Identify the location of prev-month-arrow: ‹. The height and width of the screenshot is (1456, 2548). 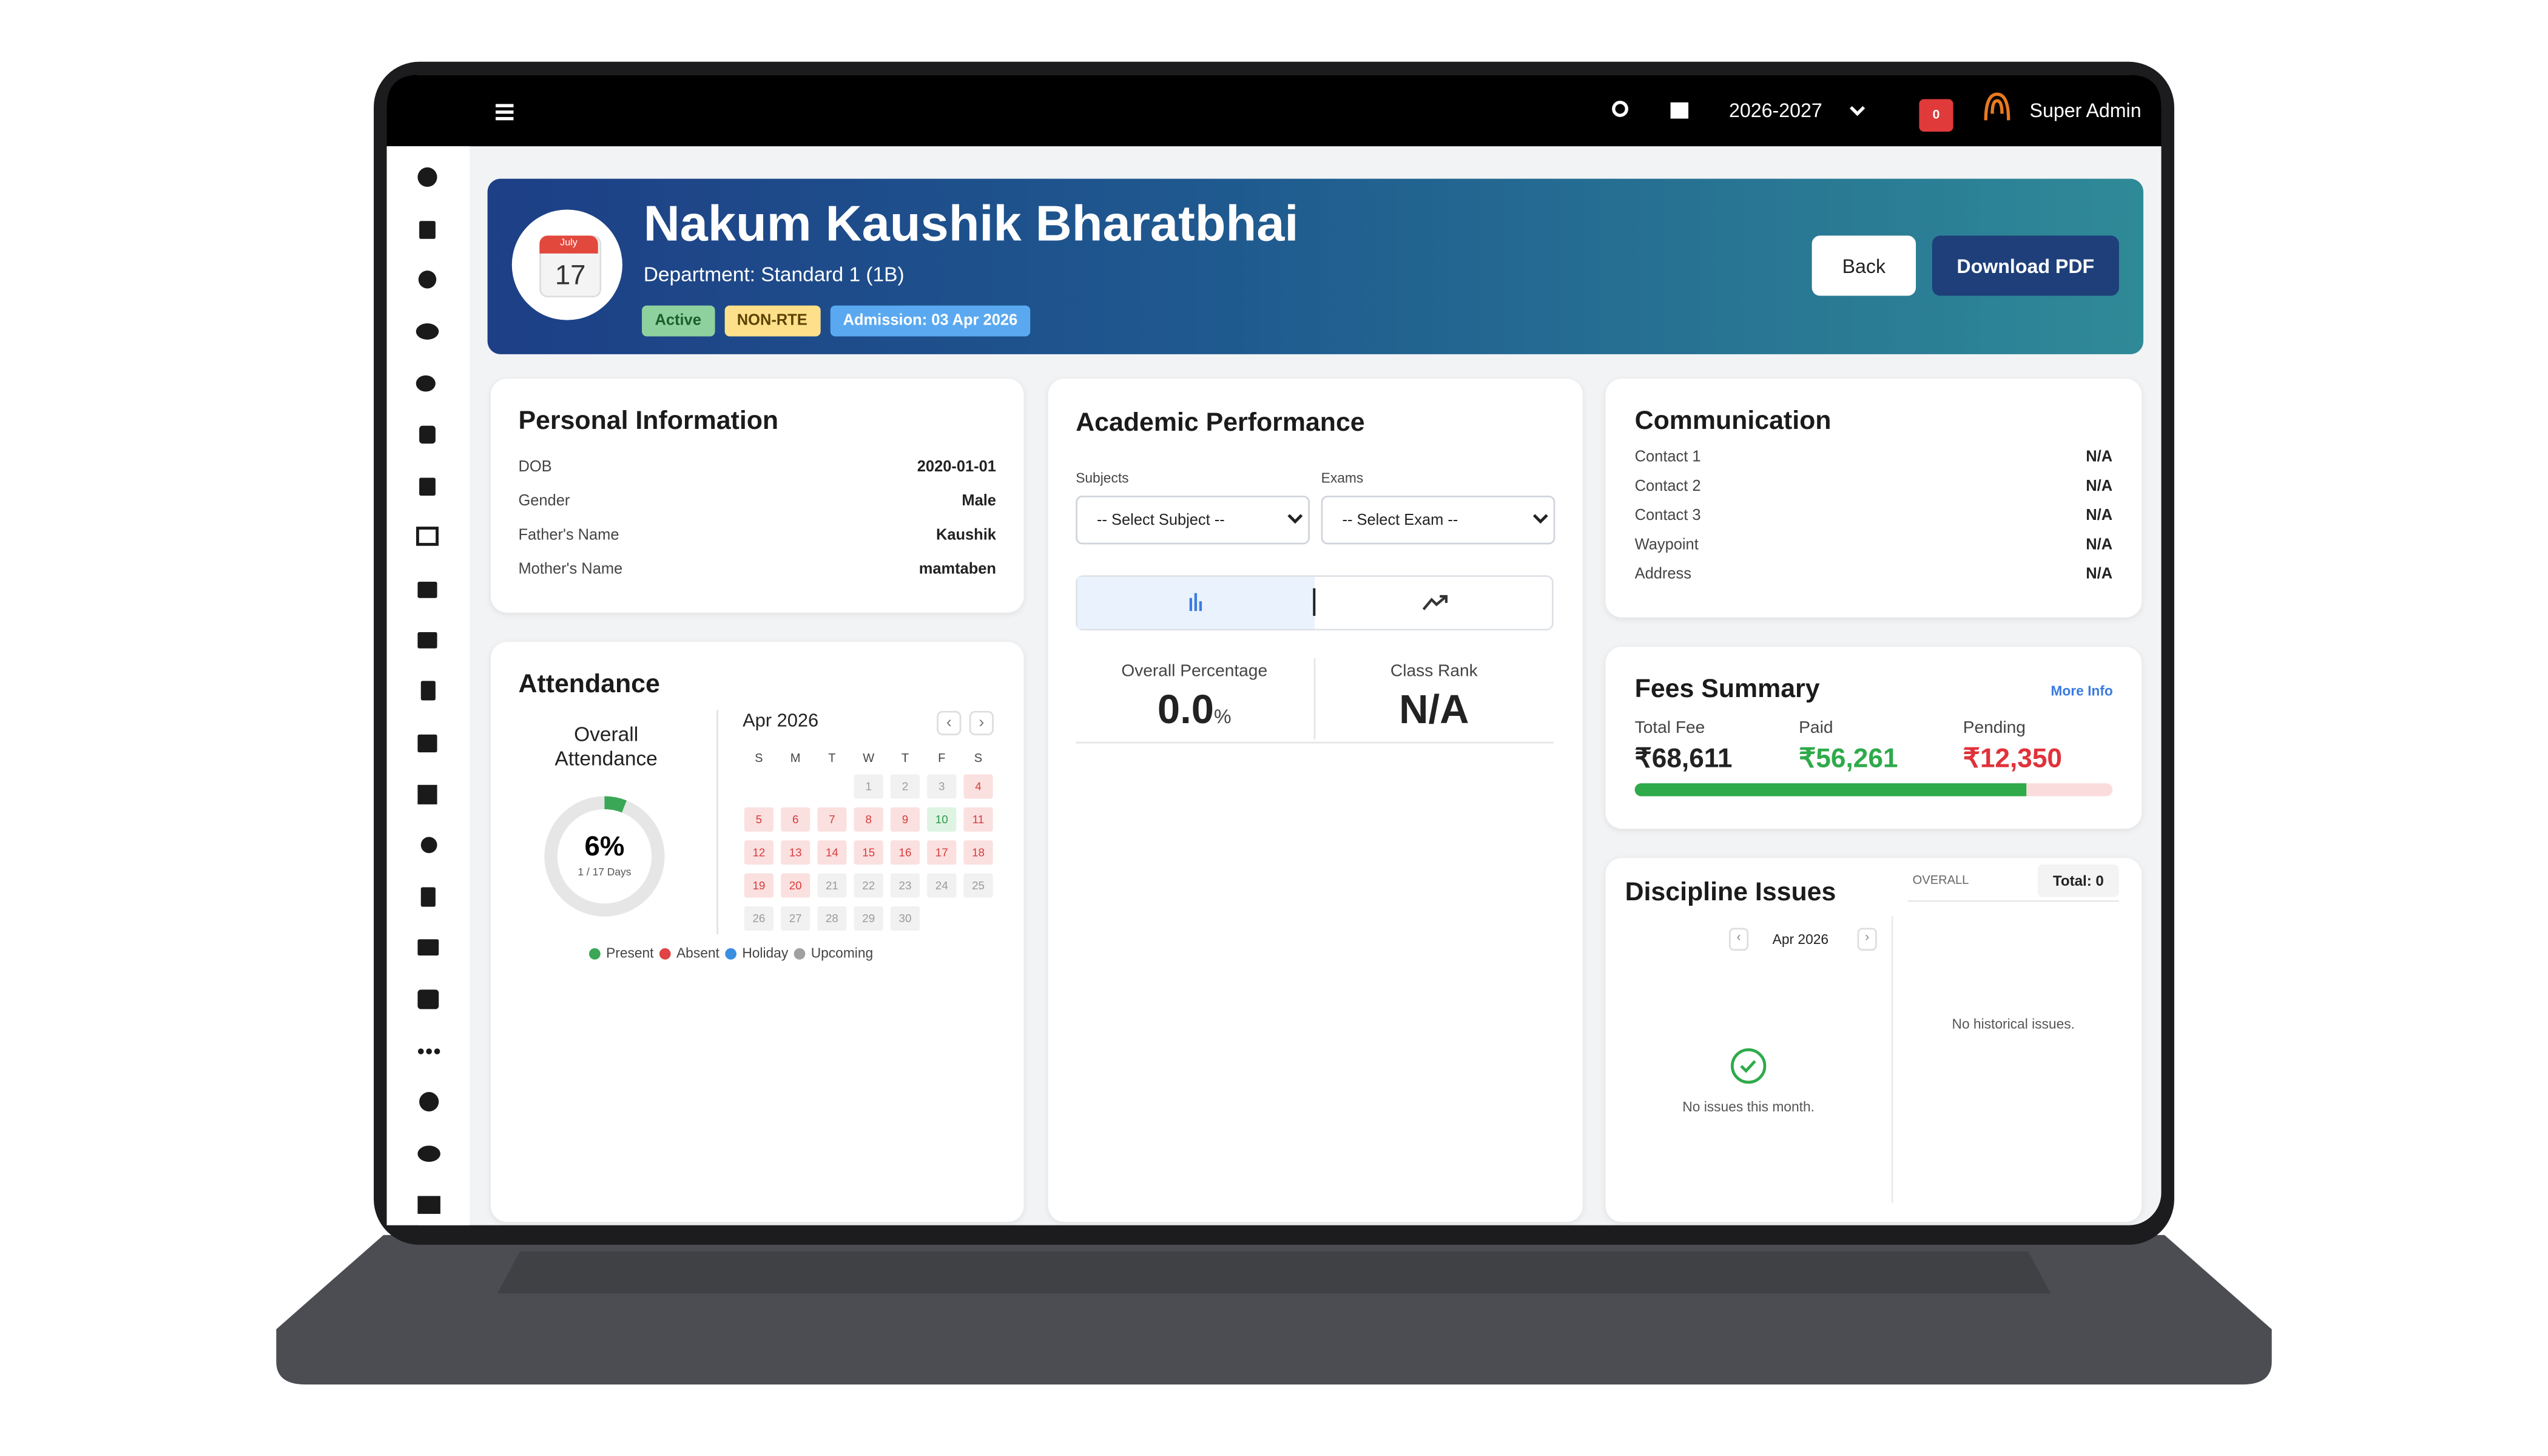
(949, 722).